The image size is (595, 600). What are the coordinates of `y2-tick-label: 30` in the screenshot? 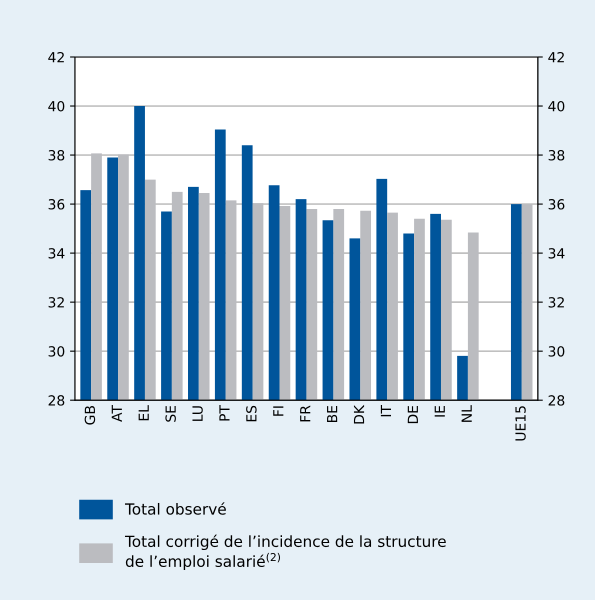 It's located at (556, 351).